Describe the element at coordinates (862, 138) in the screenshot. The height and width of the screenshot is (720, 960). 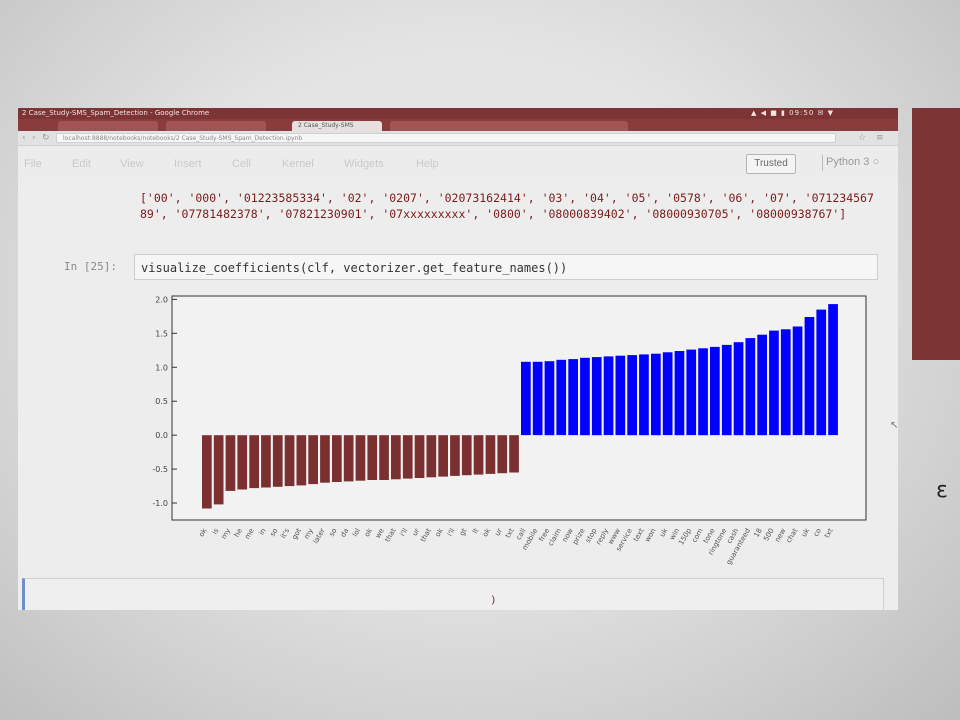
I see `bookmark-star-icon: ☆` at that location.